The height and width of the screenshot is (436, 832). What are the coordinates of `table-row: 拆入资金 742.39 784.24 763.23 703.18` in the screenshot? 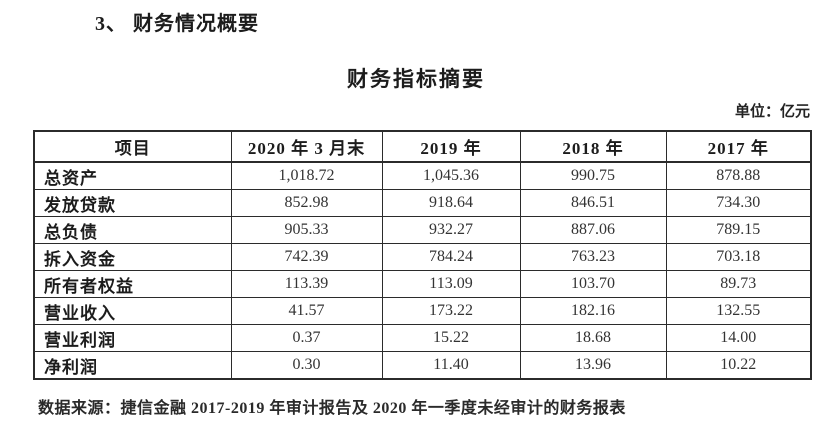 It's located at (422, 257).